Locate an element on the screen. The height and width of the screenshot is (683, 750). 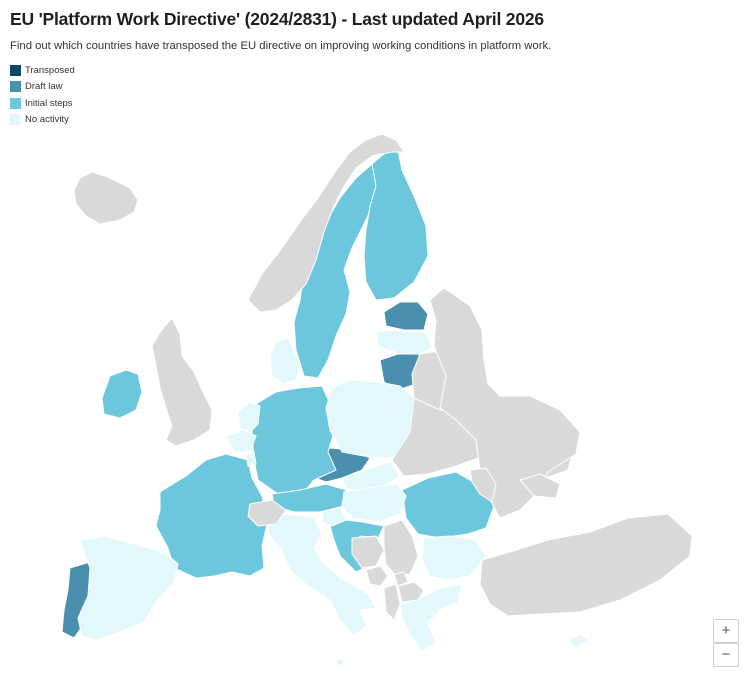
country-bulgaria is located at coordinates (454, 558).